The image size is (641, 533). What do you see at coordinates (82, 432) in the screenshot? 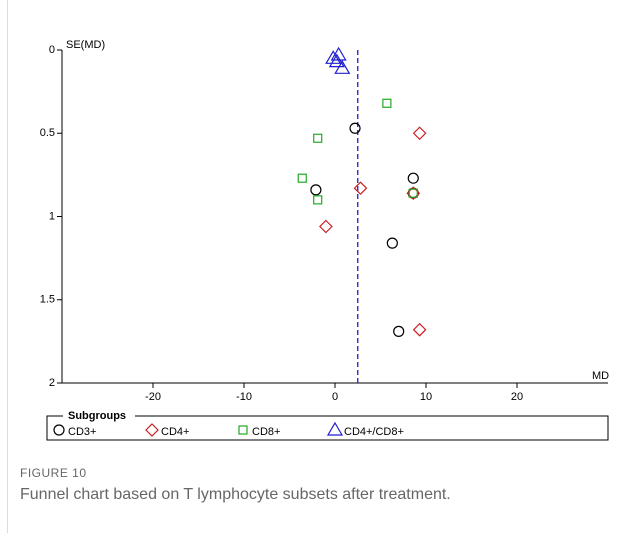
I see `legend-label: CD3+` at bounding box center [82, 432].